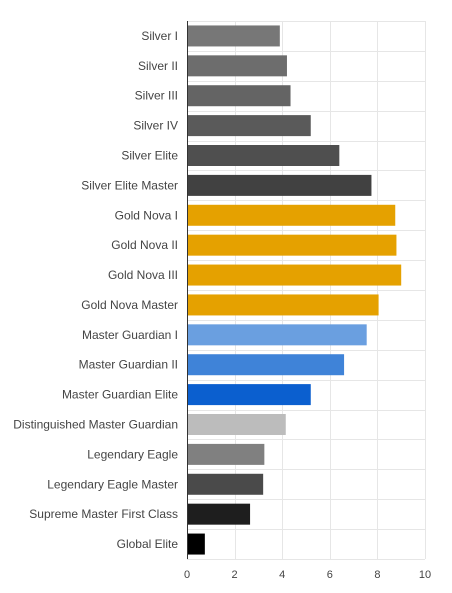 Image resolution: width=452 pixels, height=593 pixels. Describe the element at coordinates (156, 96) in the screenshot. I see `category-label: Silver III` at that location.